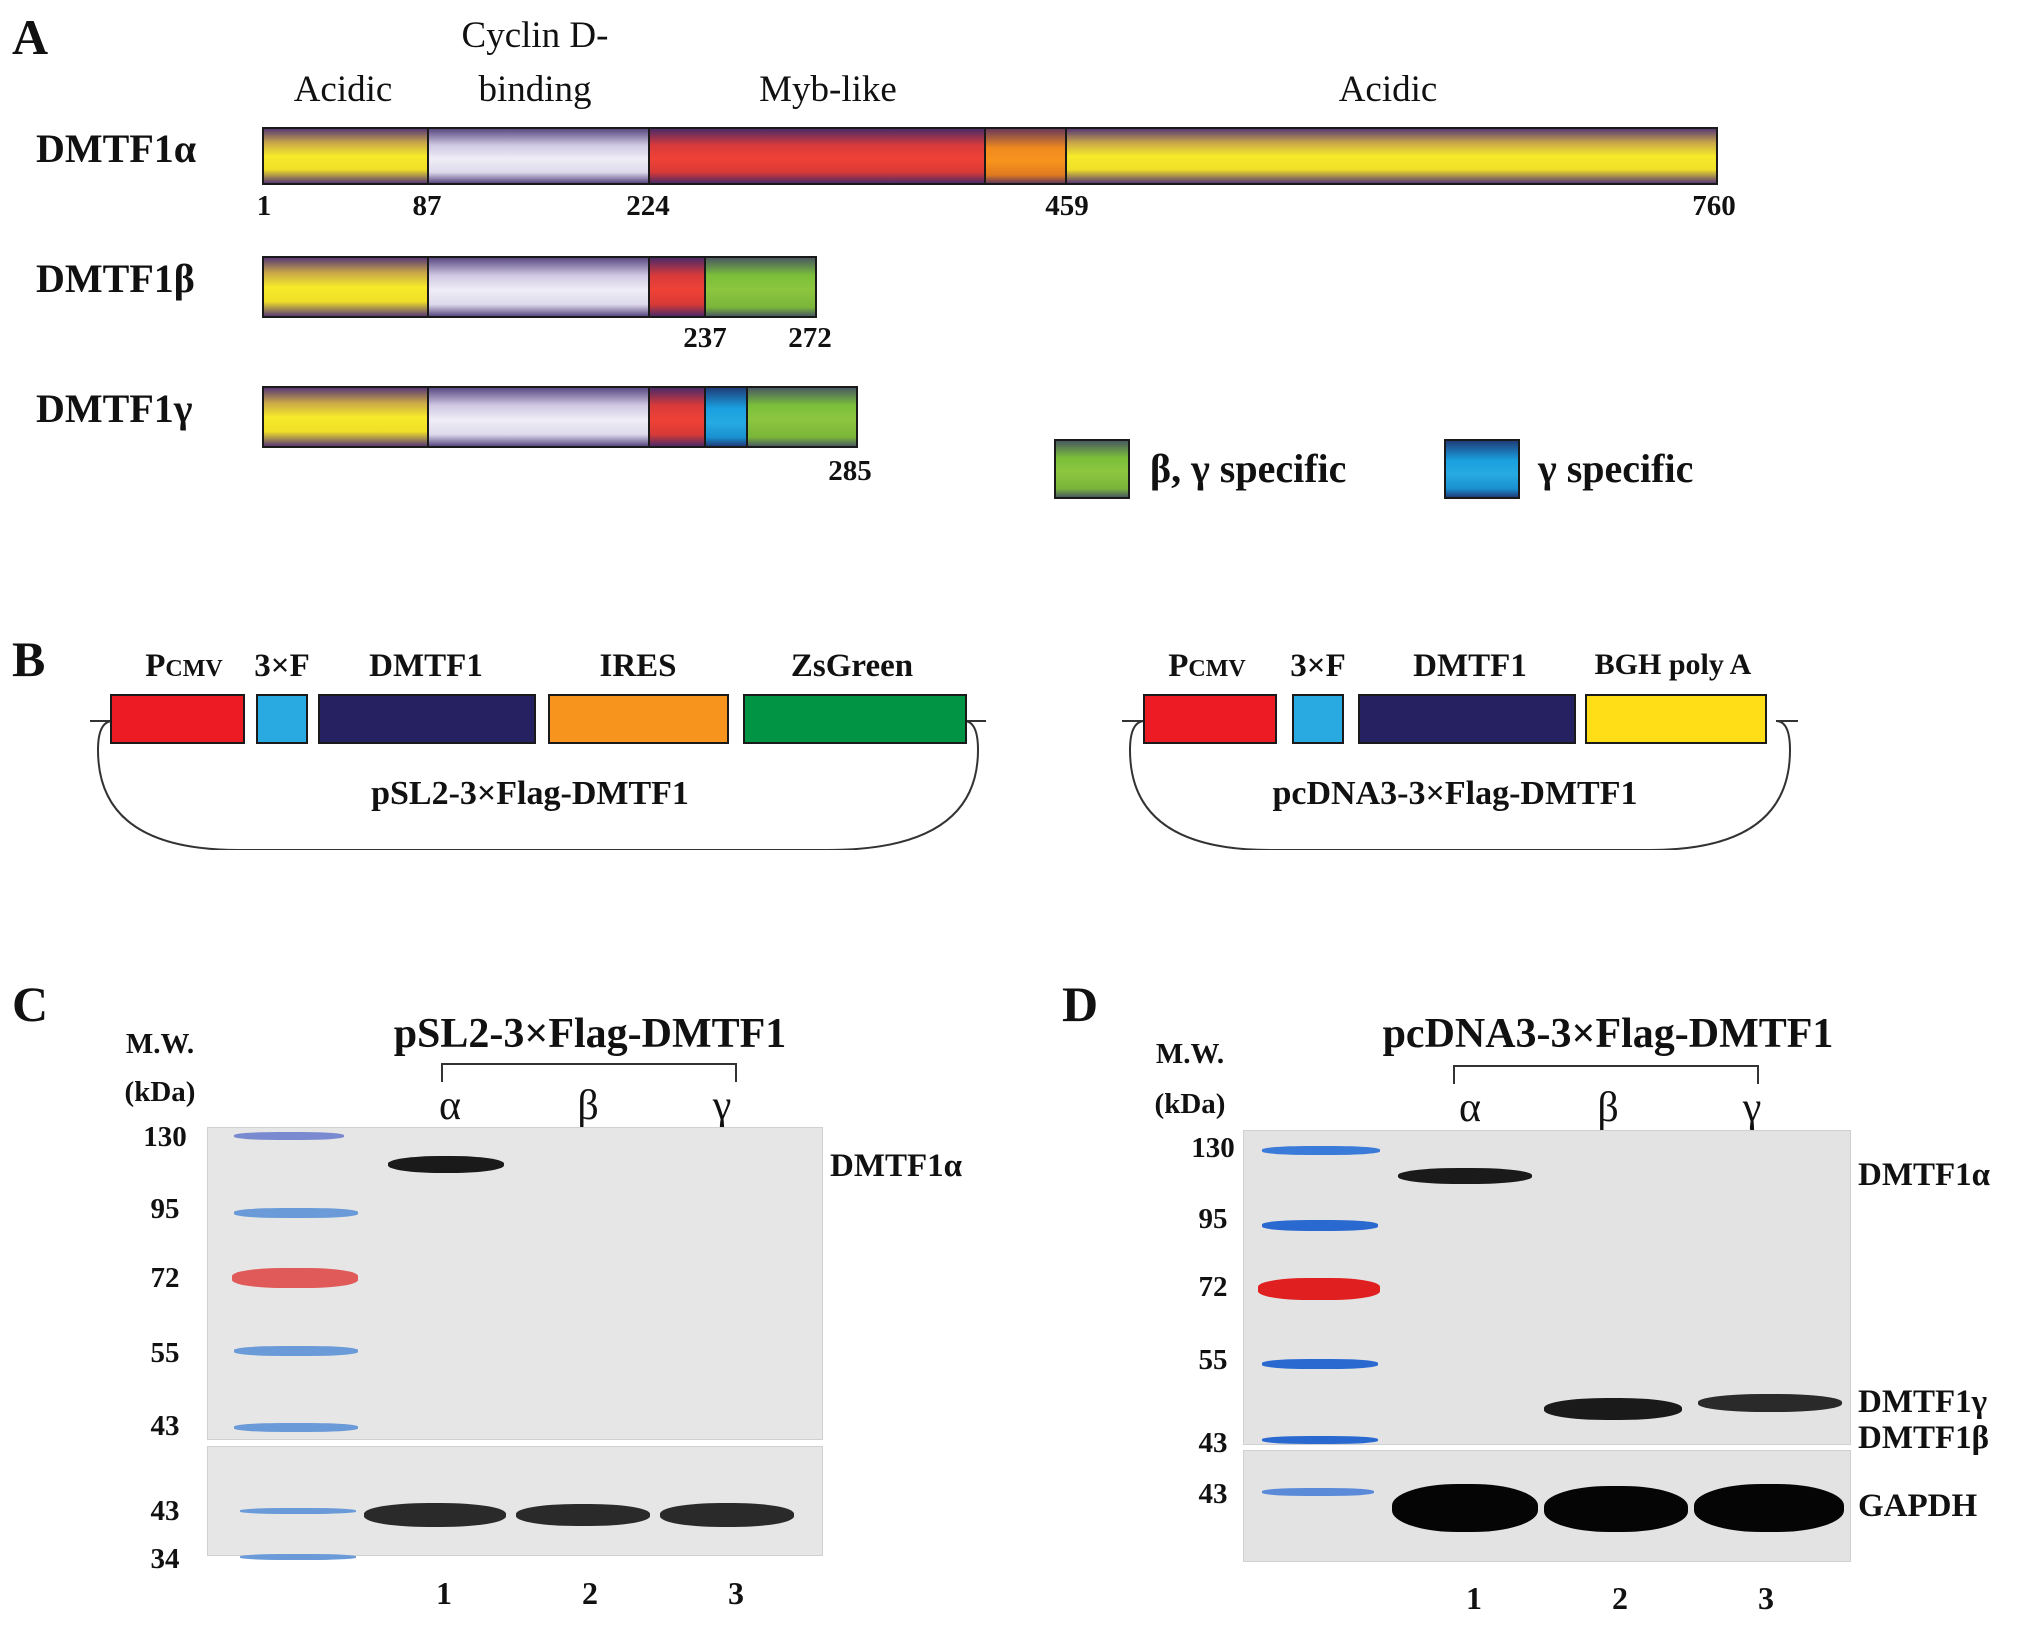 This screenshot has width=2031, height=1650. I want to click on right-pcmv-box, so click(1210, 719).